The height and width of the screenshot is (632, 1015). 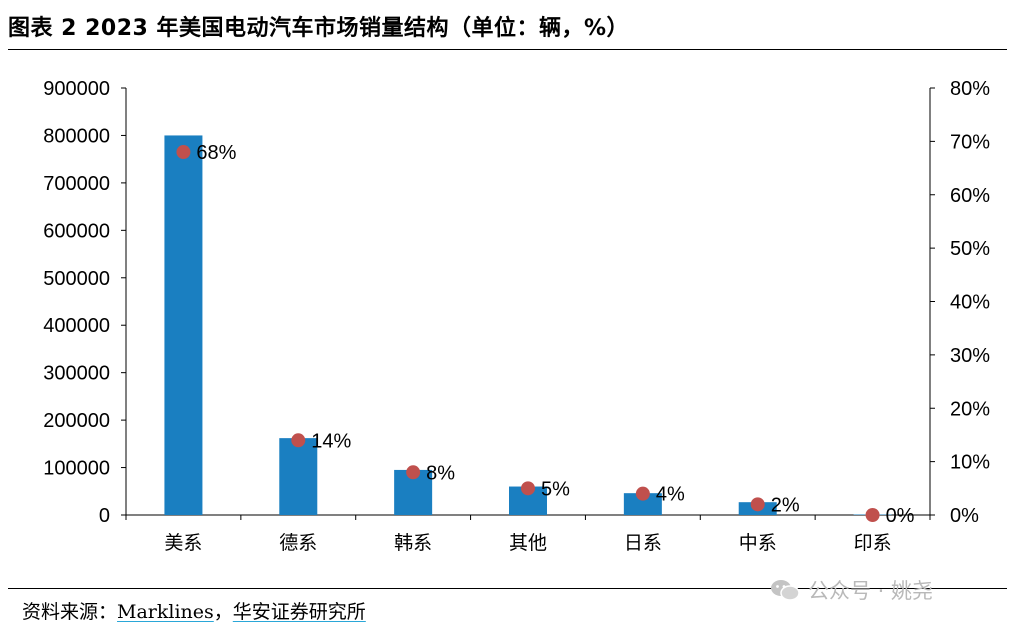 What do you see at coordinates (319, 28) in the screenshot?
I see `chart-title: 图表 2 2023 年美国电动汽车市场销量结构（单位：辆，%）` at bounding box center [319, 28].